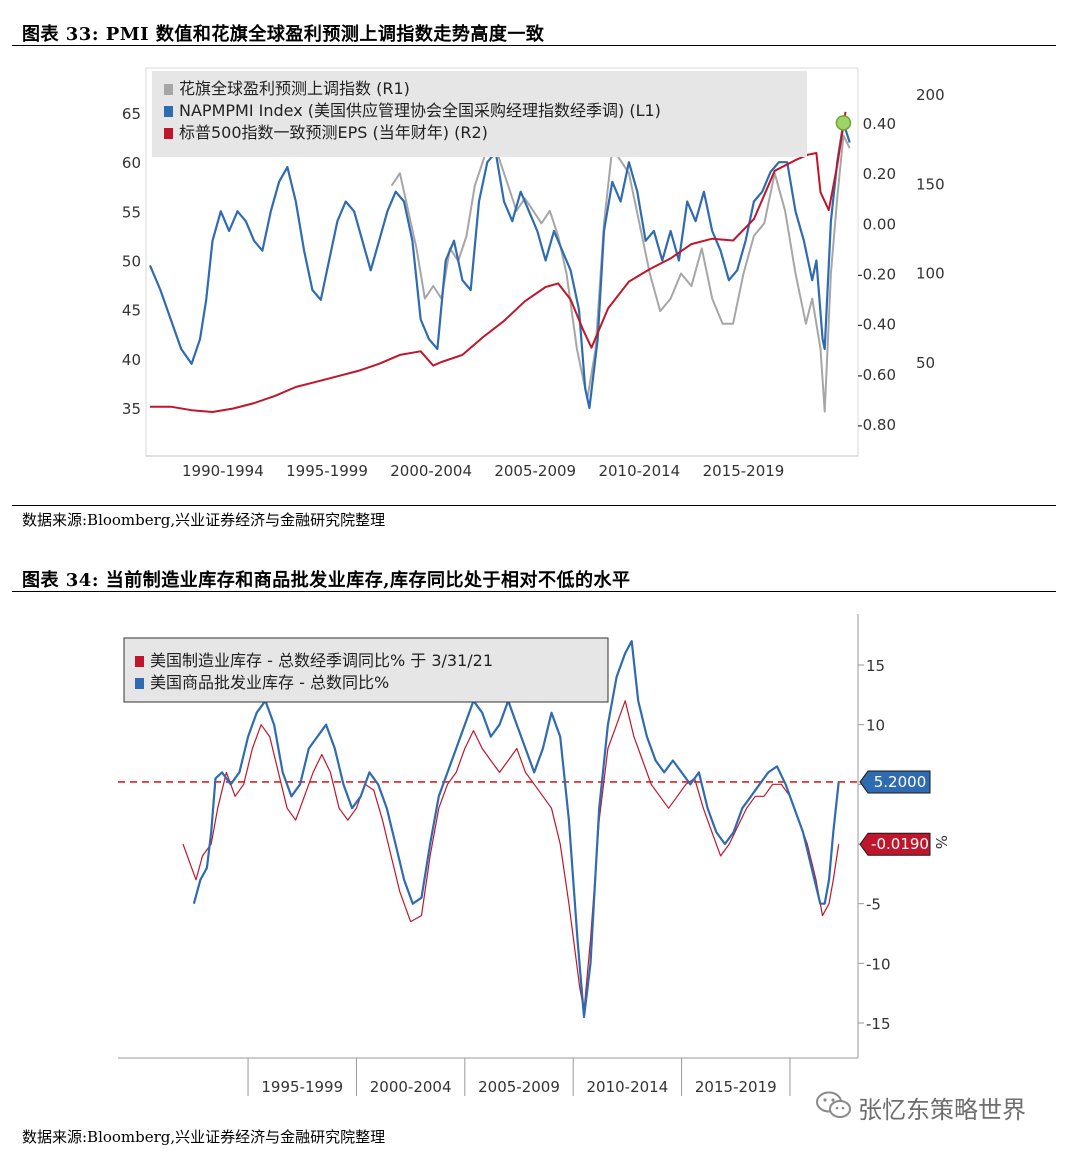 This screenshot has width=1080, height=1154. Describe the element at coordinates (294, 88) in the screenshot. I see `pmi-legend-label: 花旗全球盈利预测上调指数 (R1)` at that location.